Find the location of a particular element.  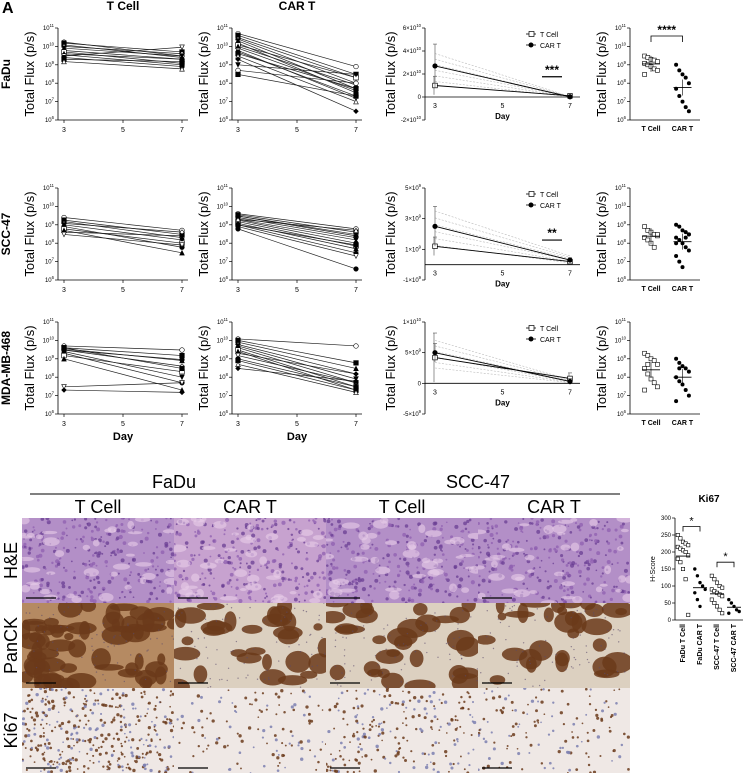

y-tick-label: 10⁶ is located at coordinates (622, 413).